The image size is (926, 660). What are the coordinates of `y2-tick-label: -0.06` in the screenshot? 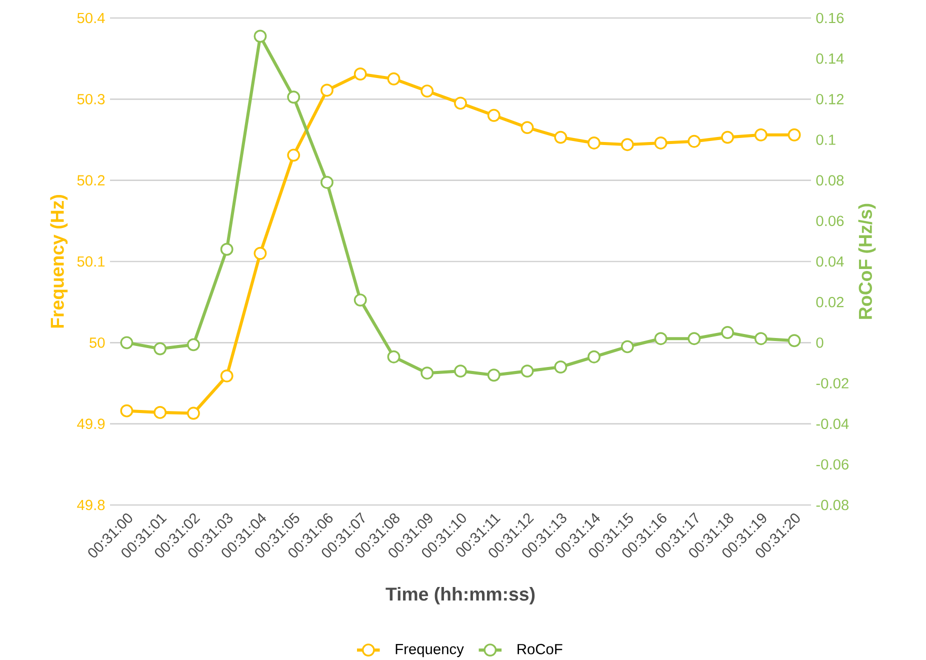 It's located at (832, 464).